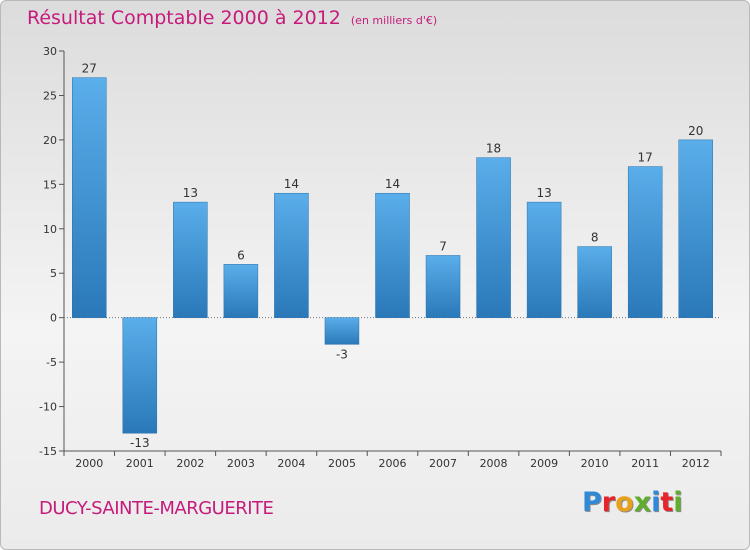  Describe the element at coordinates (190, 193) in the screenshot. I see `data-label-2002: 13` at that location.